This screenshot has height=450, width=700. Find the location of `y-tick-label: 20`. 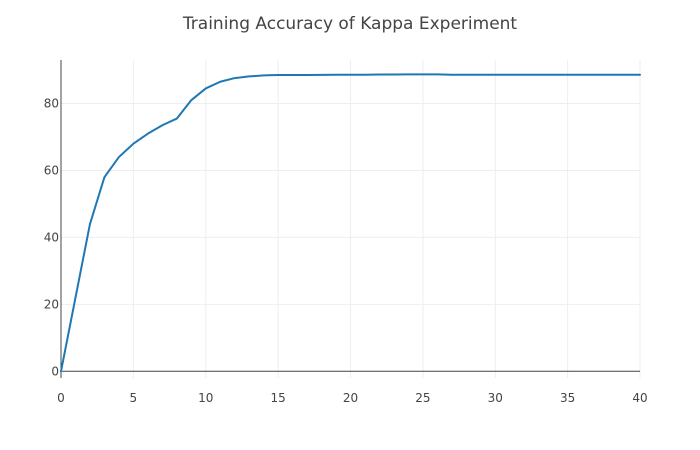

y-tick-label: 20 is located at coordinates (51, 304).